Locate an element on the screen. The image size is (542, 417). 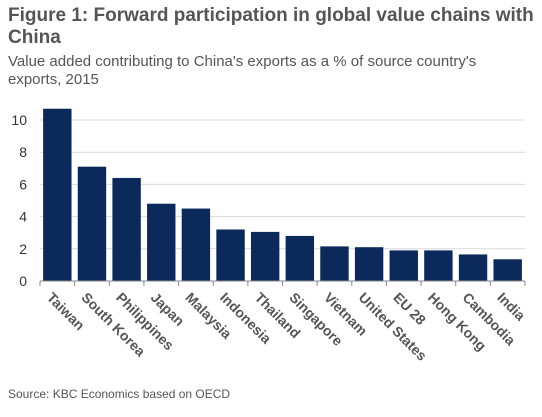
category-label: Taiwan is located at coordinates (66, 311).